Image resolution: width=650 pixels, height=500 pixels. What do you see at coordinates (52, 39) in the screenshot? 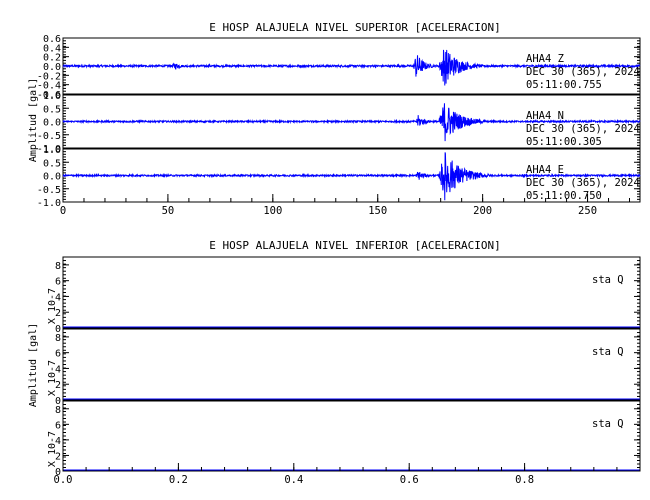
I see `y-tick-label: 0.6` at bounding box center [52, 39].